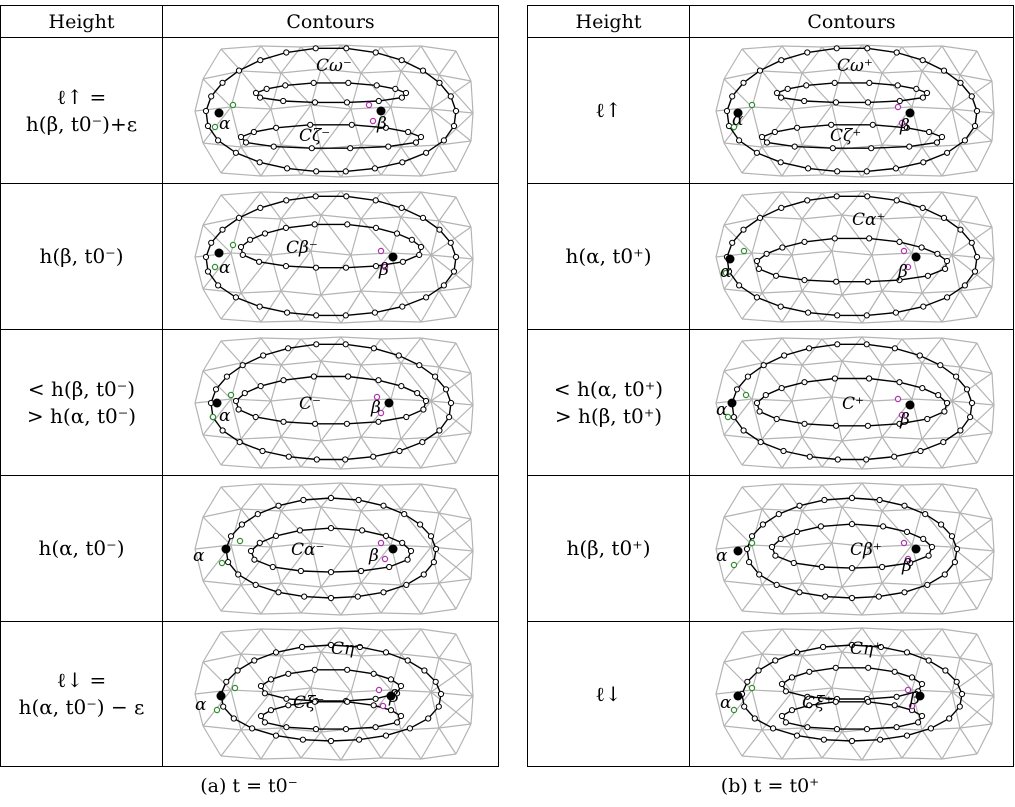  Describe the element at coordinates (911, 706) in the screenshot. I see `magenta-vertex` at that location.